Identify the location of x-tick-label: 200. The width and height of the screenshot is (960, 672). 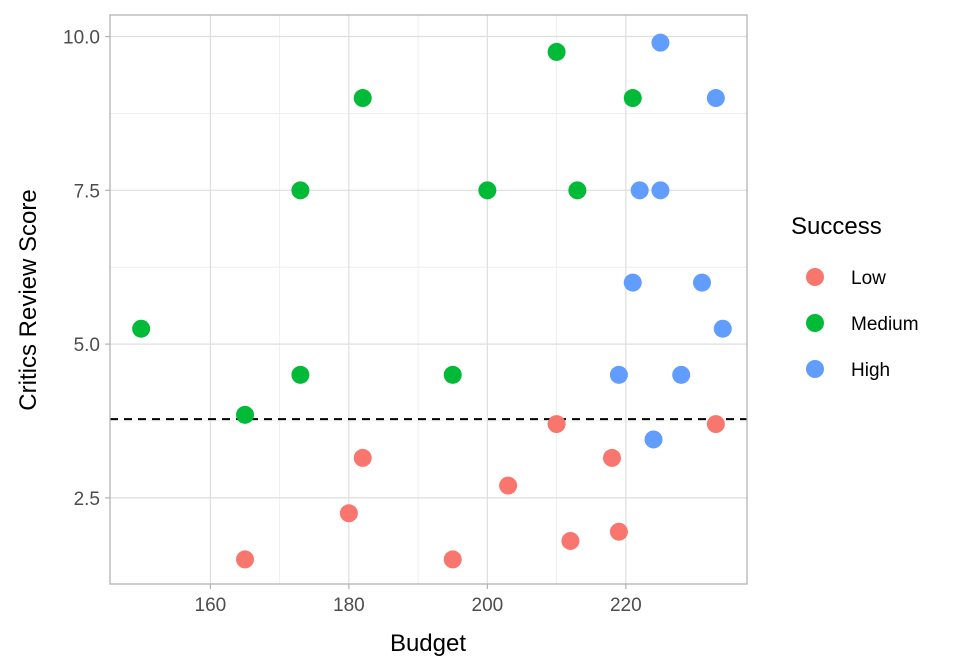
(488, 605).